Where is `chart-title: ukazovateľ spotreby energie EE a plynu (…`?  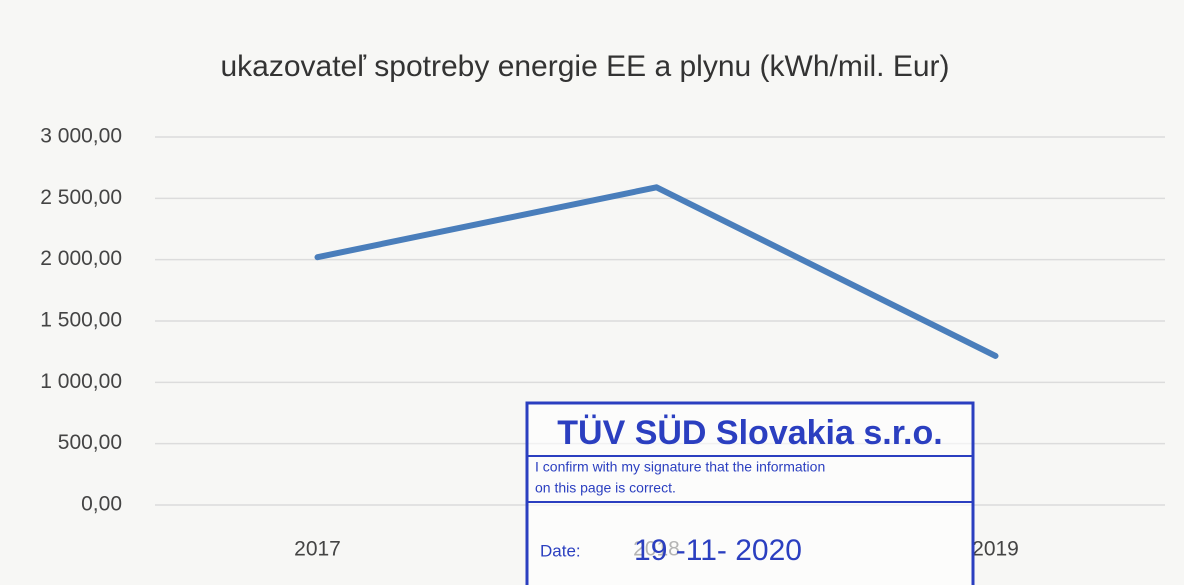
chart-title: ukazovateľ spotreby energie EE a plynu (… is located at coordinates (584, 66).